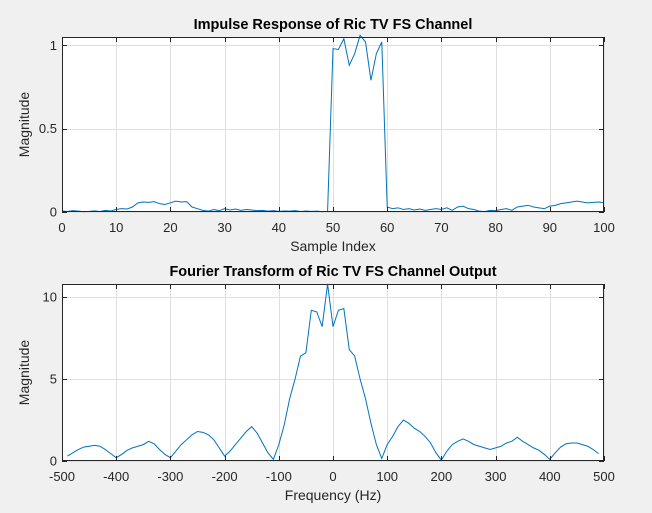 The height and width of the screenshot is (513, 652). I want to click on fourier-transform-x-tick-label: -400, so click(116, 476).